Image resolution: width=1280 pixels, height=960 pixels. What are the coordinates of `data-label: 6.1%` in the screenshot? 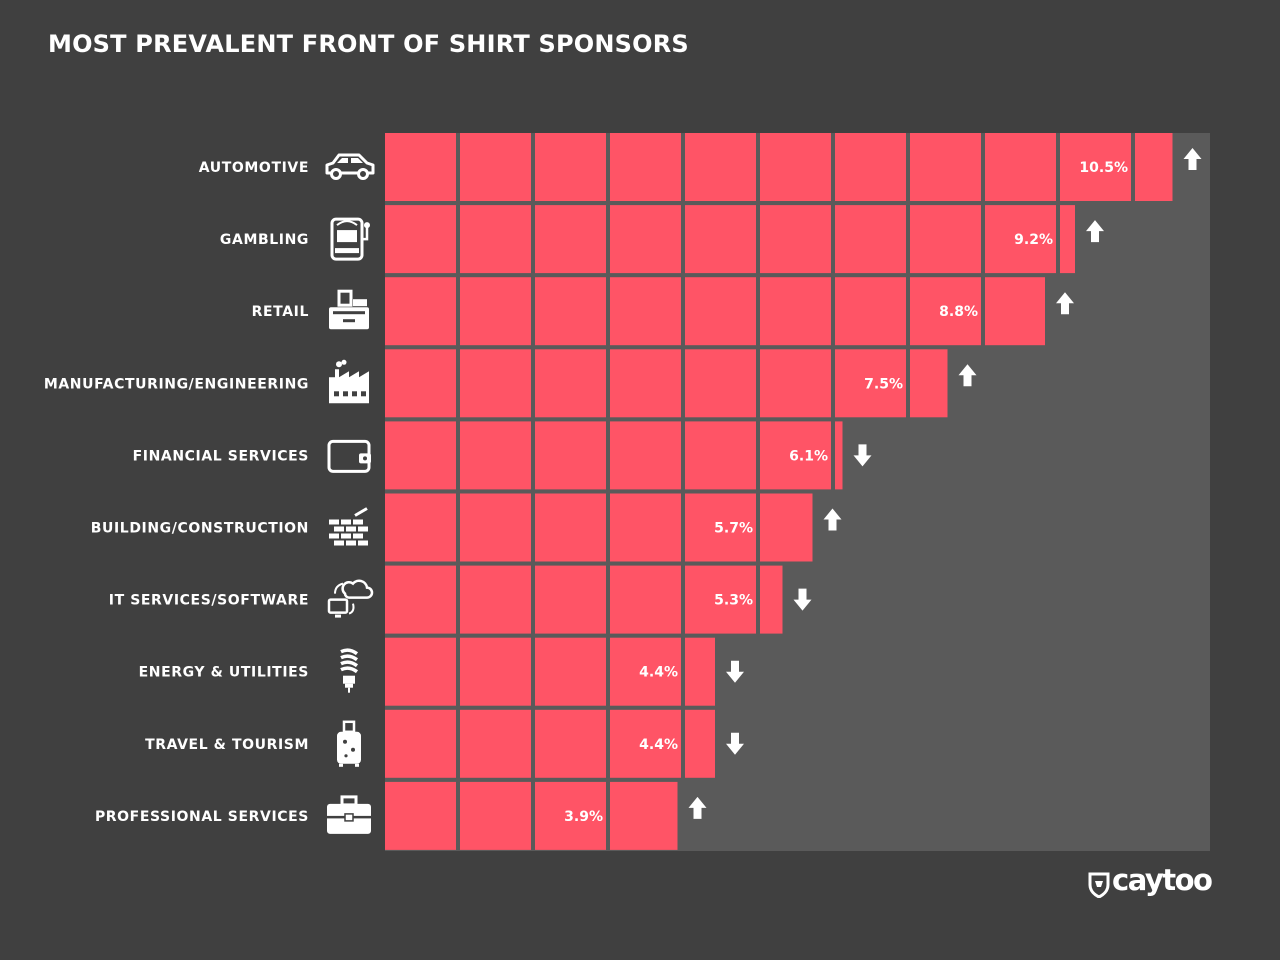 It's located at (808, 456).